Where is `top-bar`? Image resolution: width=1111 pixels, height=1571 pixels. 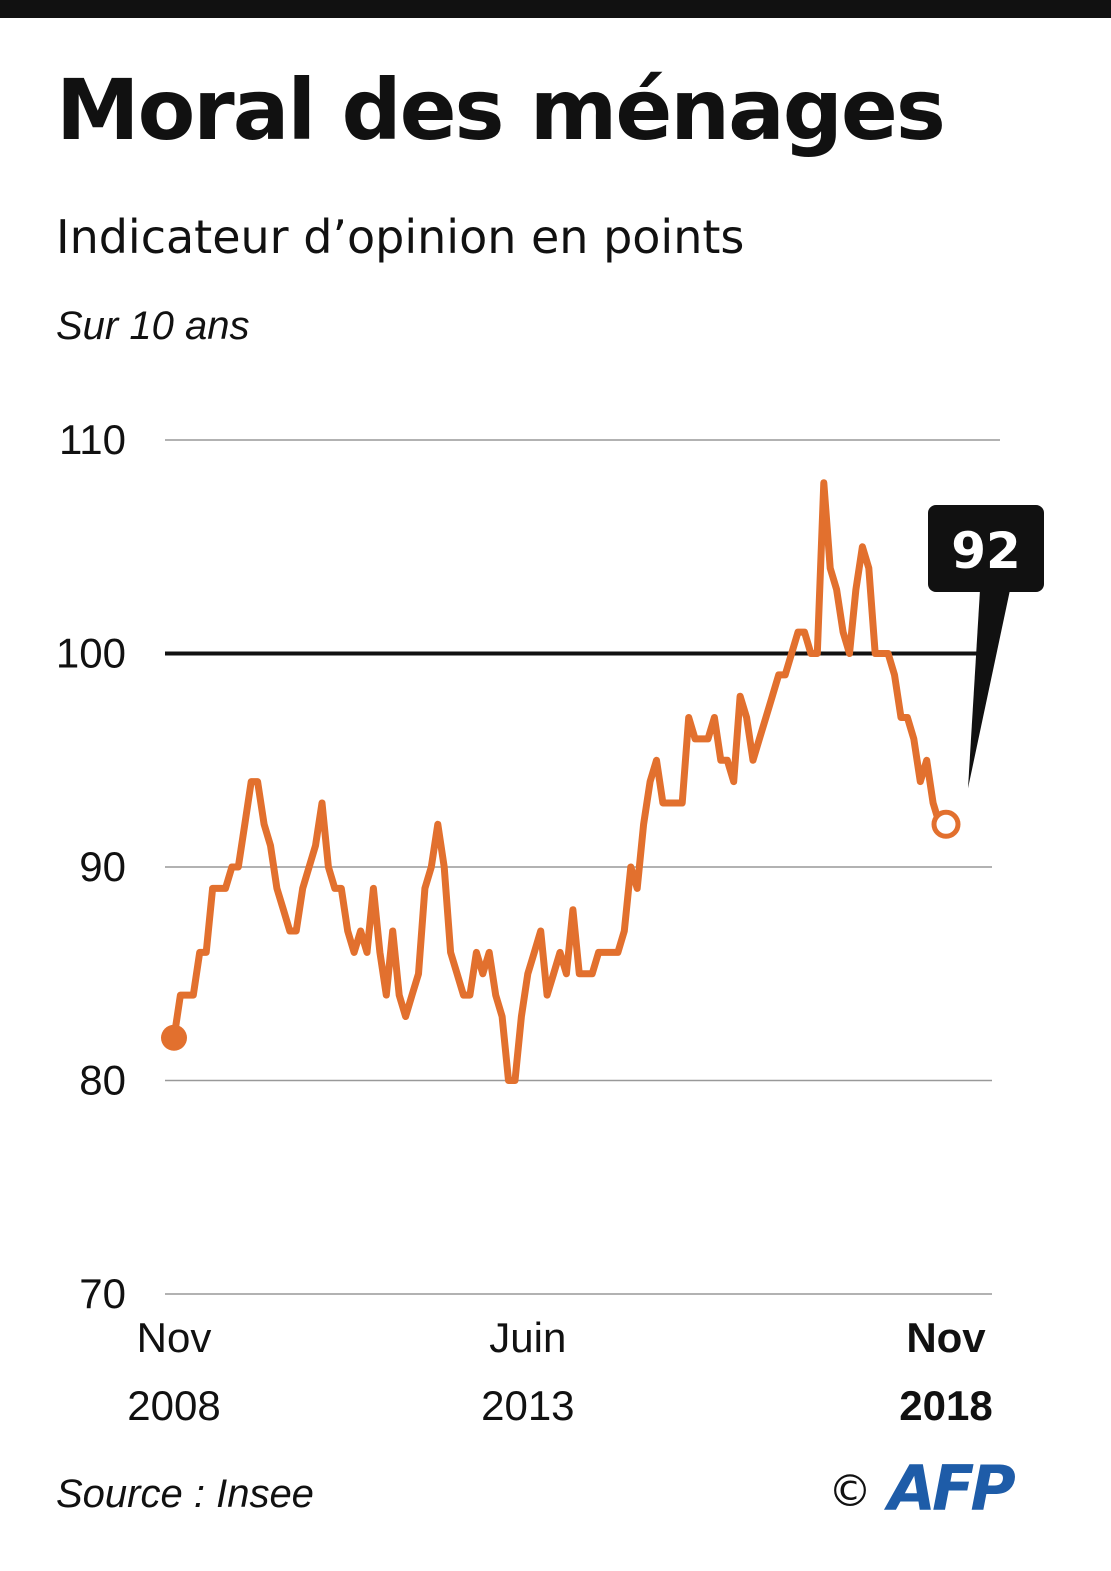 top-bar is located at coordinates (555, 9).